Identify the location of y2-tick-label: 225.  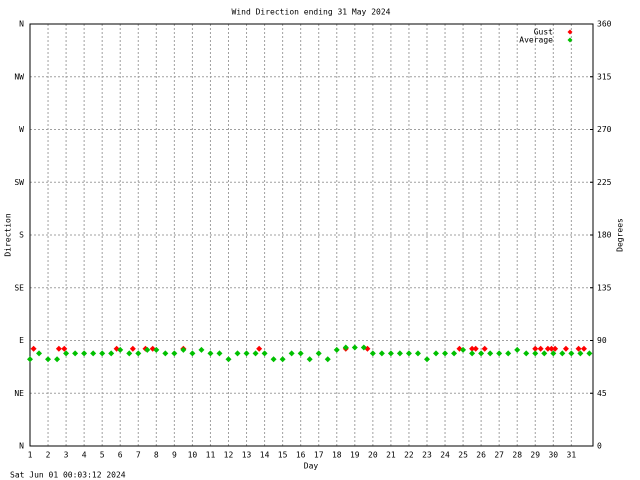
(604, 182).